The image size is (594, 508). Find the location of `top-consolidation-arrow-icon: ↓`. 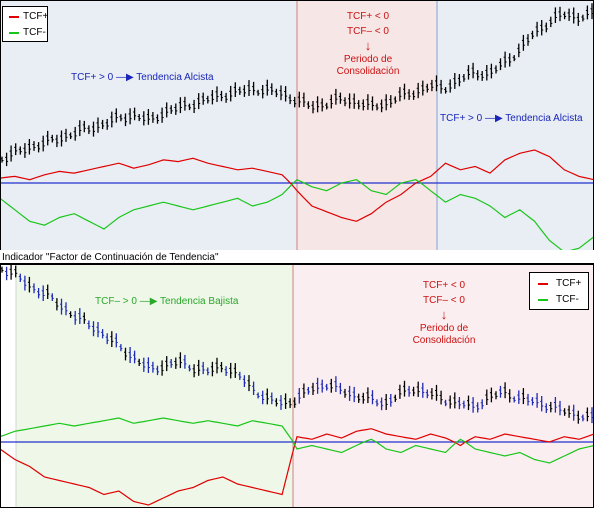

top-consolidation-arrow-icon: ↓ is located at coordinates (368, 45).